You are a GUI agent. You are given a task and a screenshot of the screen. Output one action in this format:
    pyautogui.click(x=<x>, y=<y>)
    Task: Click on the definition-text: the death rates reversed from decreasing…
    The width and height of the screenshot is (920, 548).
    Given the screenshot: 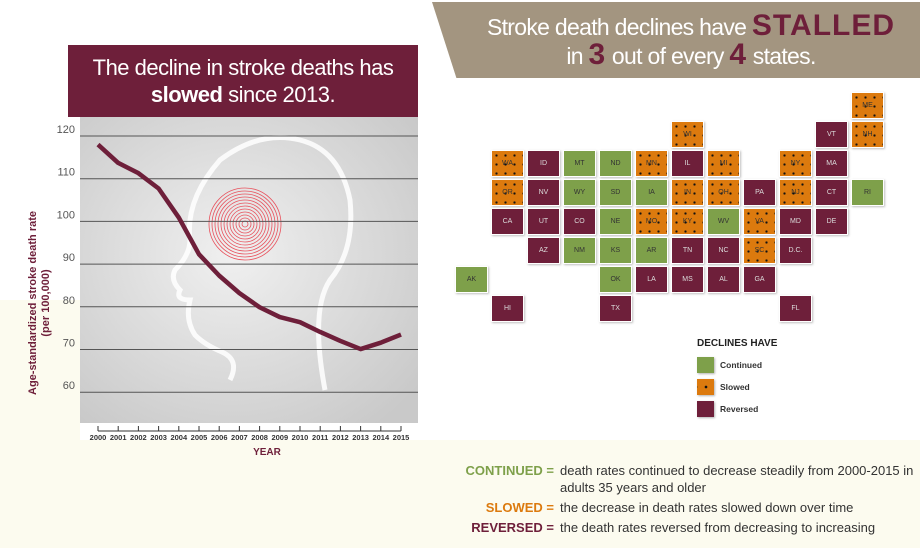 What is the action you would take?
    pyautogui.click(x=718, y=527)
    